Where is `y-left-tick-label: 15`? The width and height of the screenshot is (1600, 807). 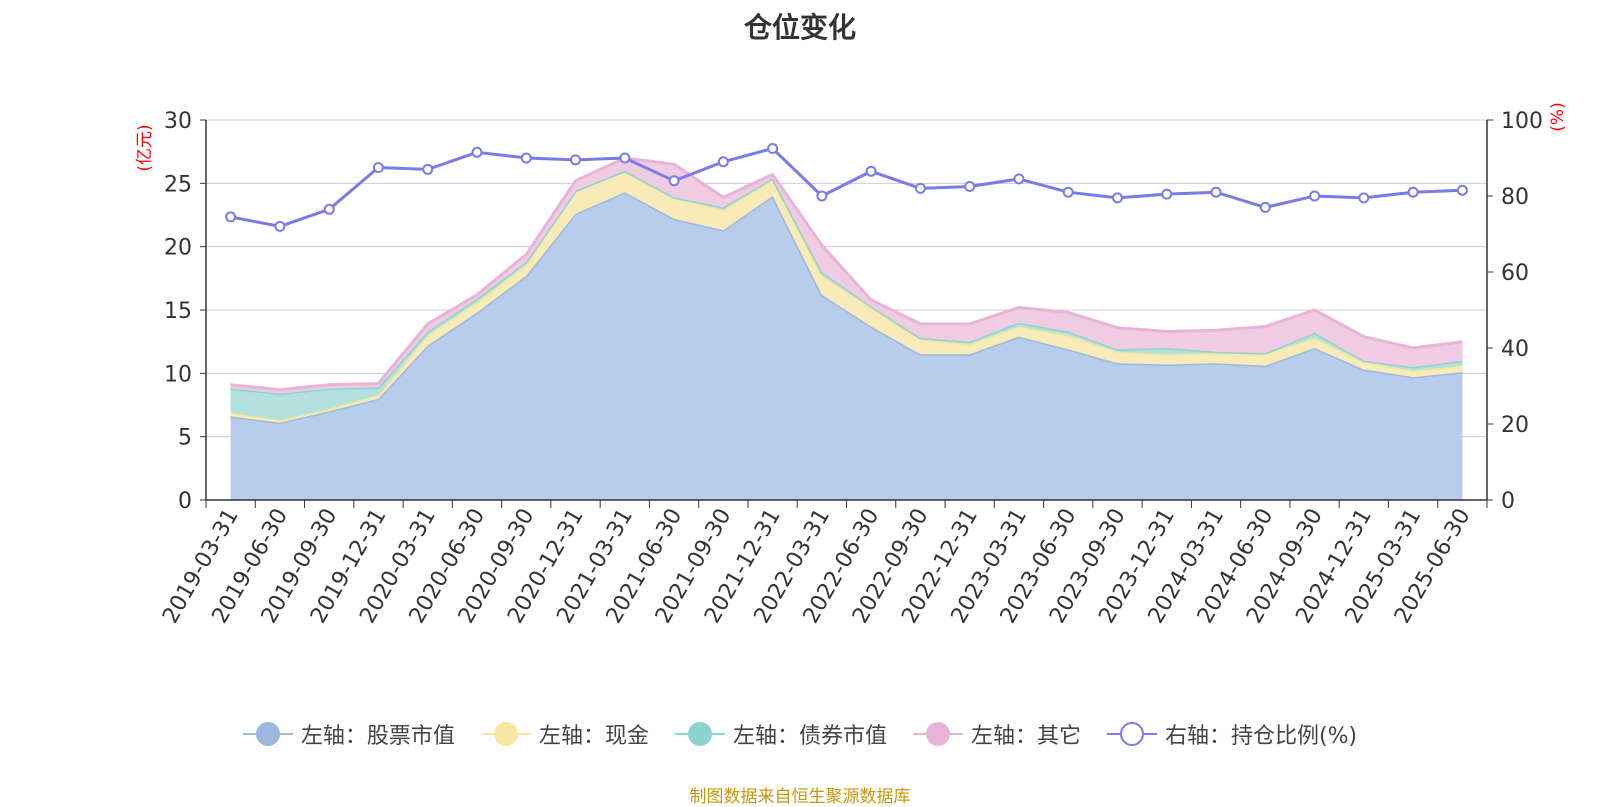 y-left-tick-label: 15 is located at coordinates (178, 311).